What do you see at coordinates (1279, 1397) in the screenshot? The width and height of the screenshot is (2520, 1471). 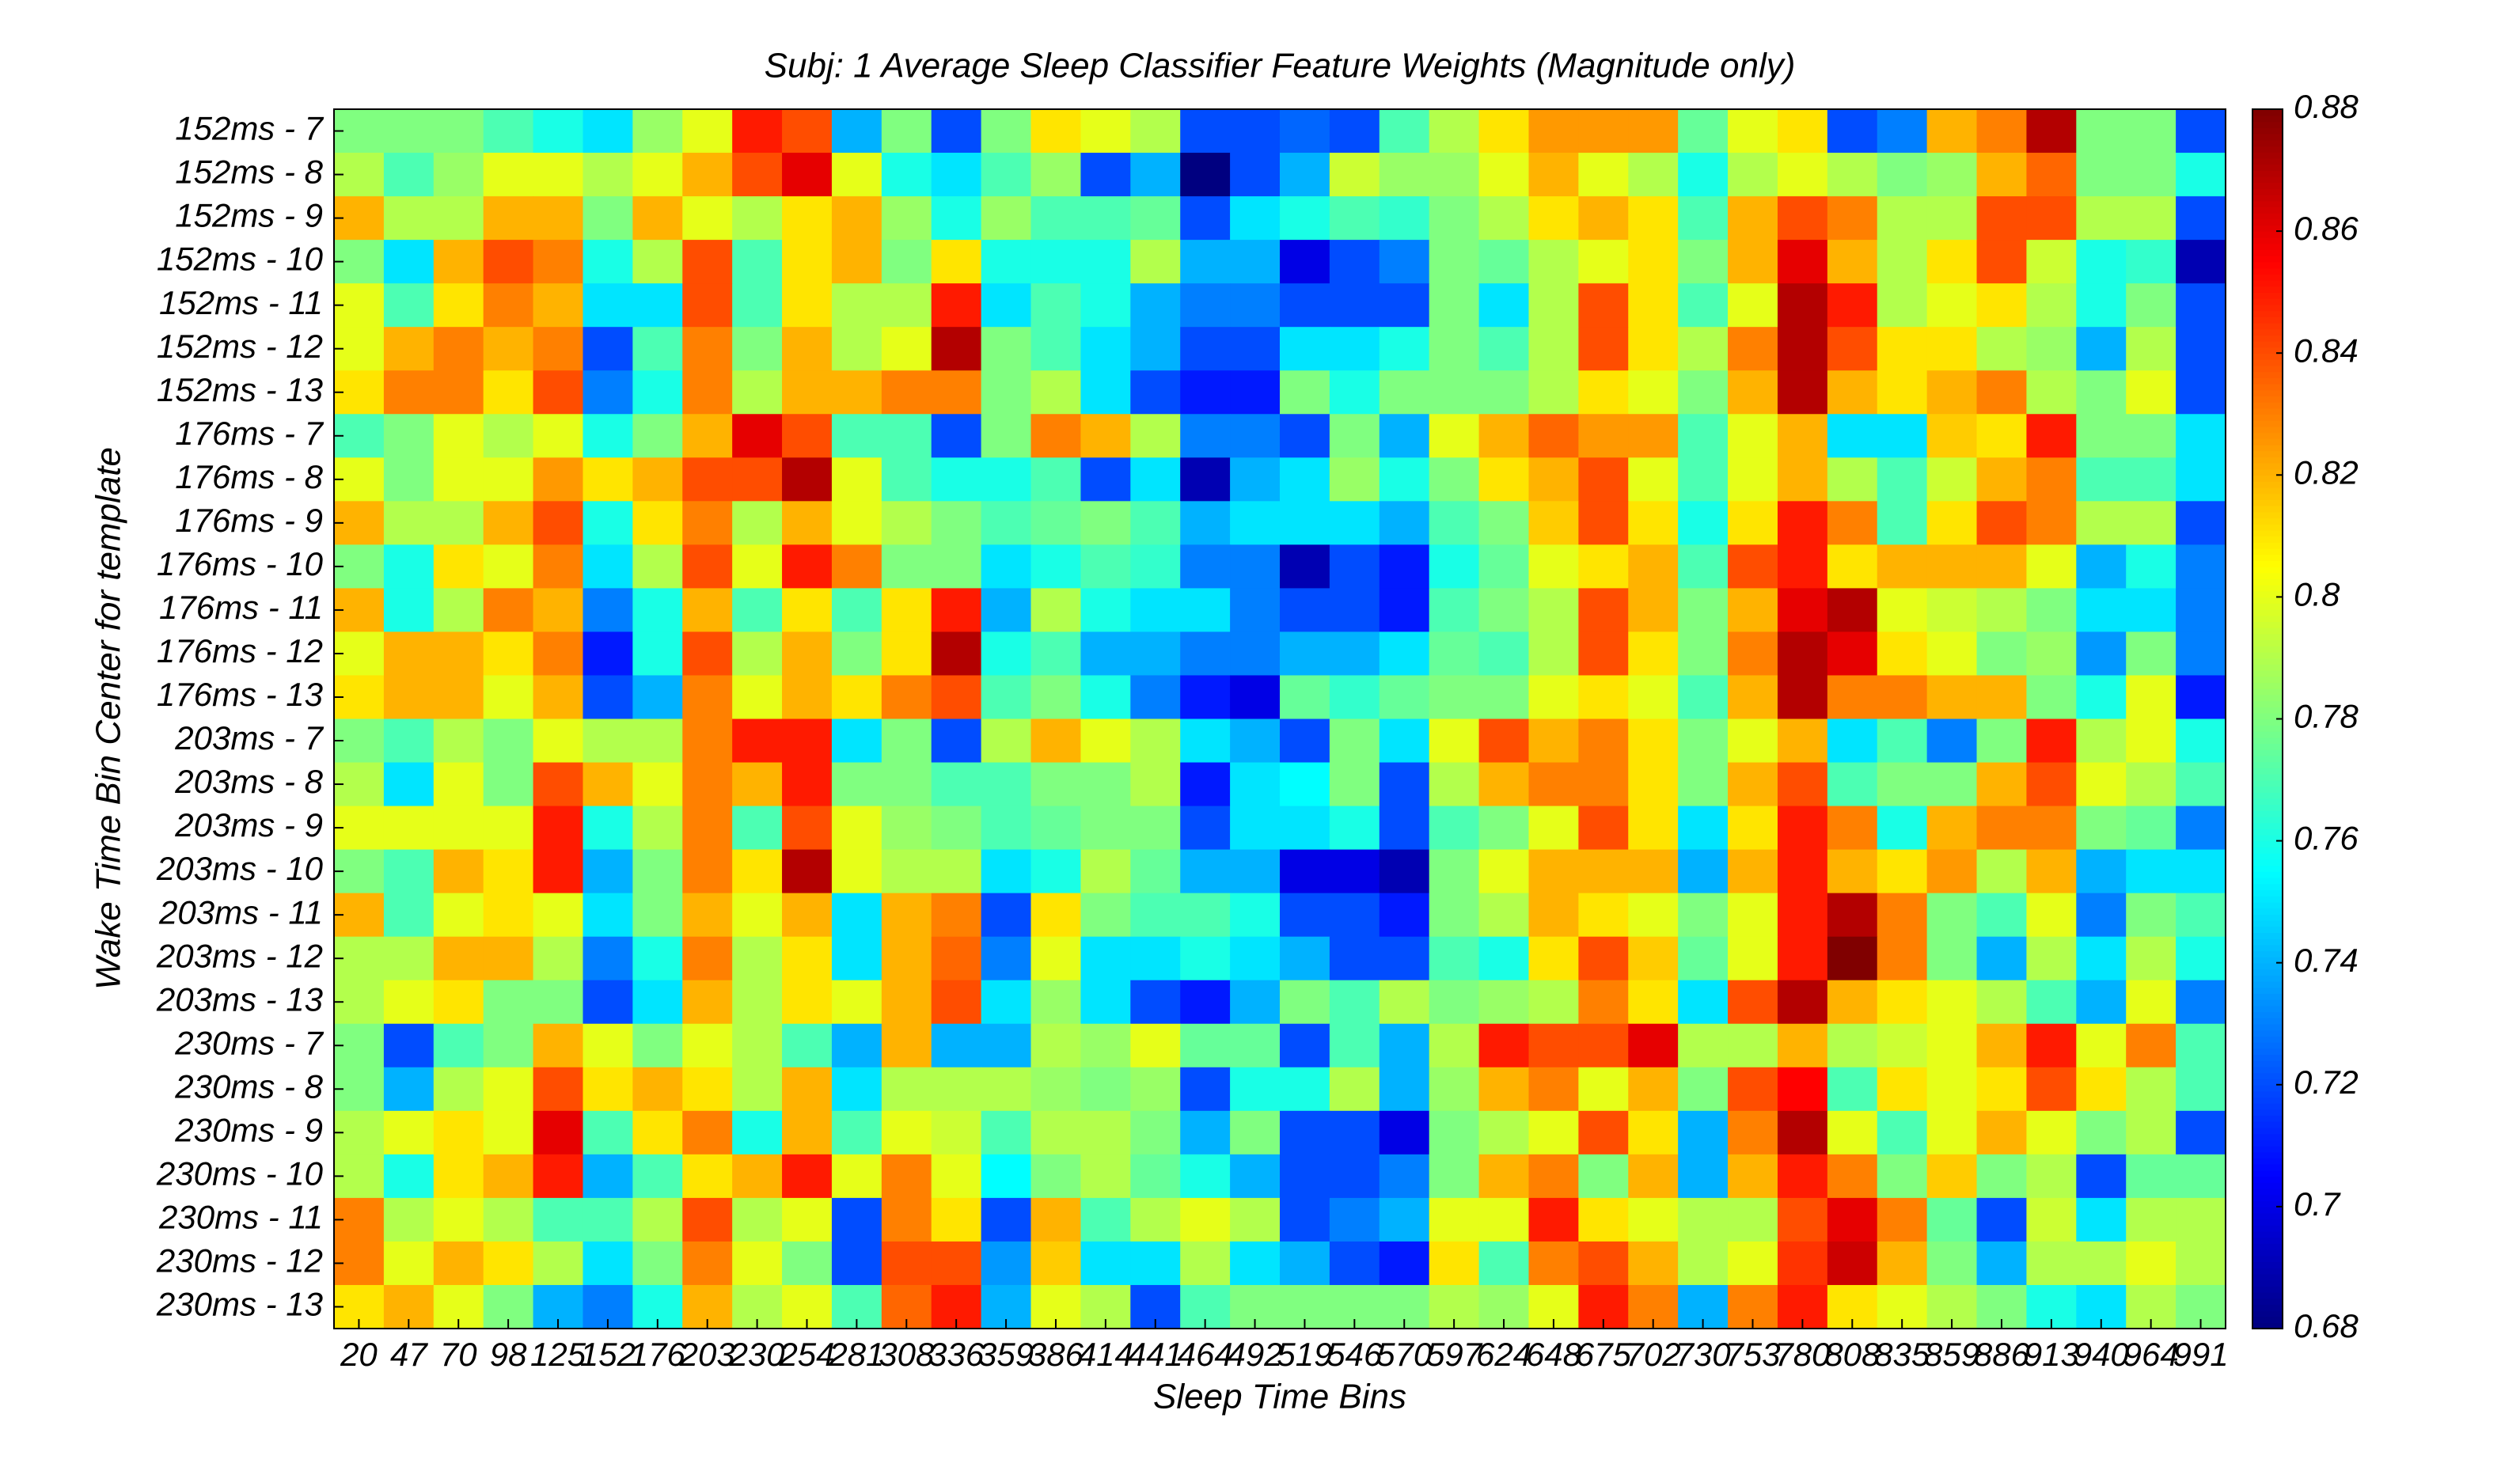 I see `x-axis-label: Sleep Time Bins` at bounding box center [1279, 1397].